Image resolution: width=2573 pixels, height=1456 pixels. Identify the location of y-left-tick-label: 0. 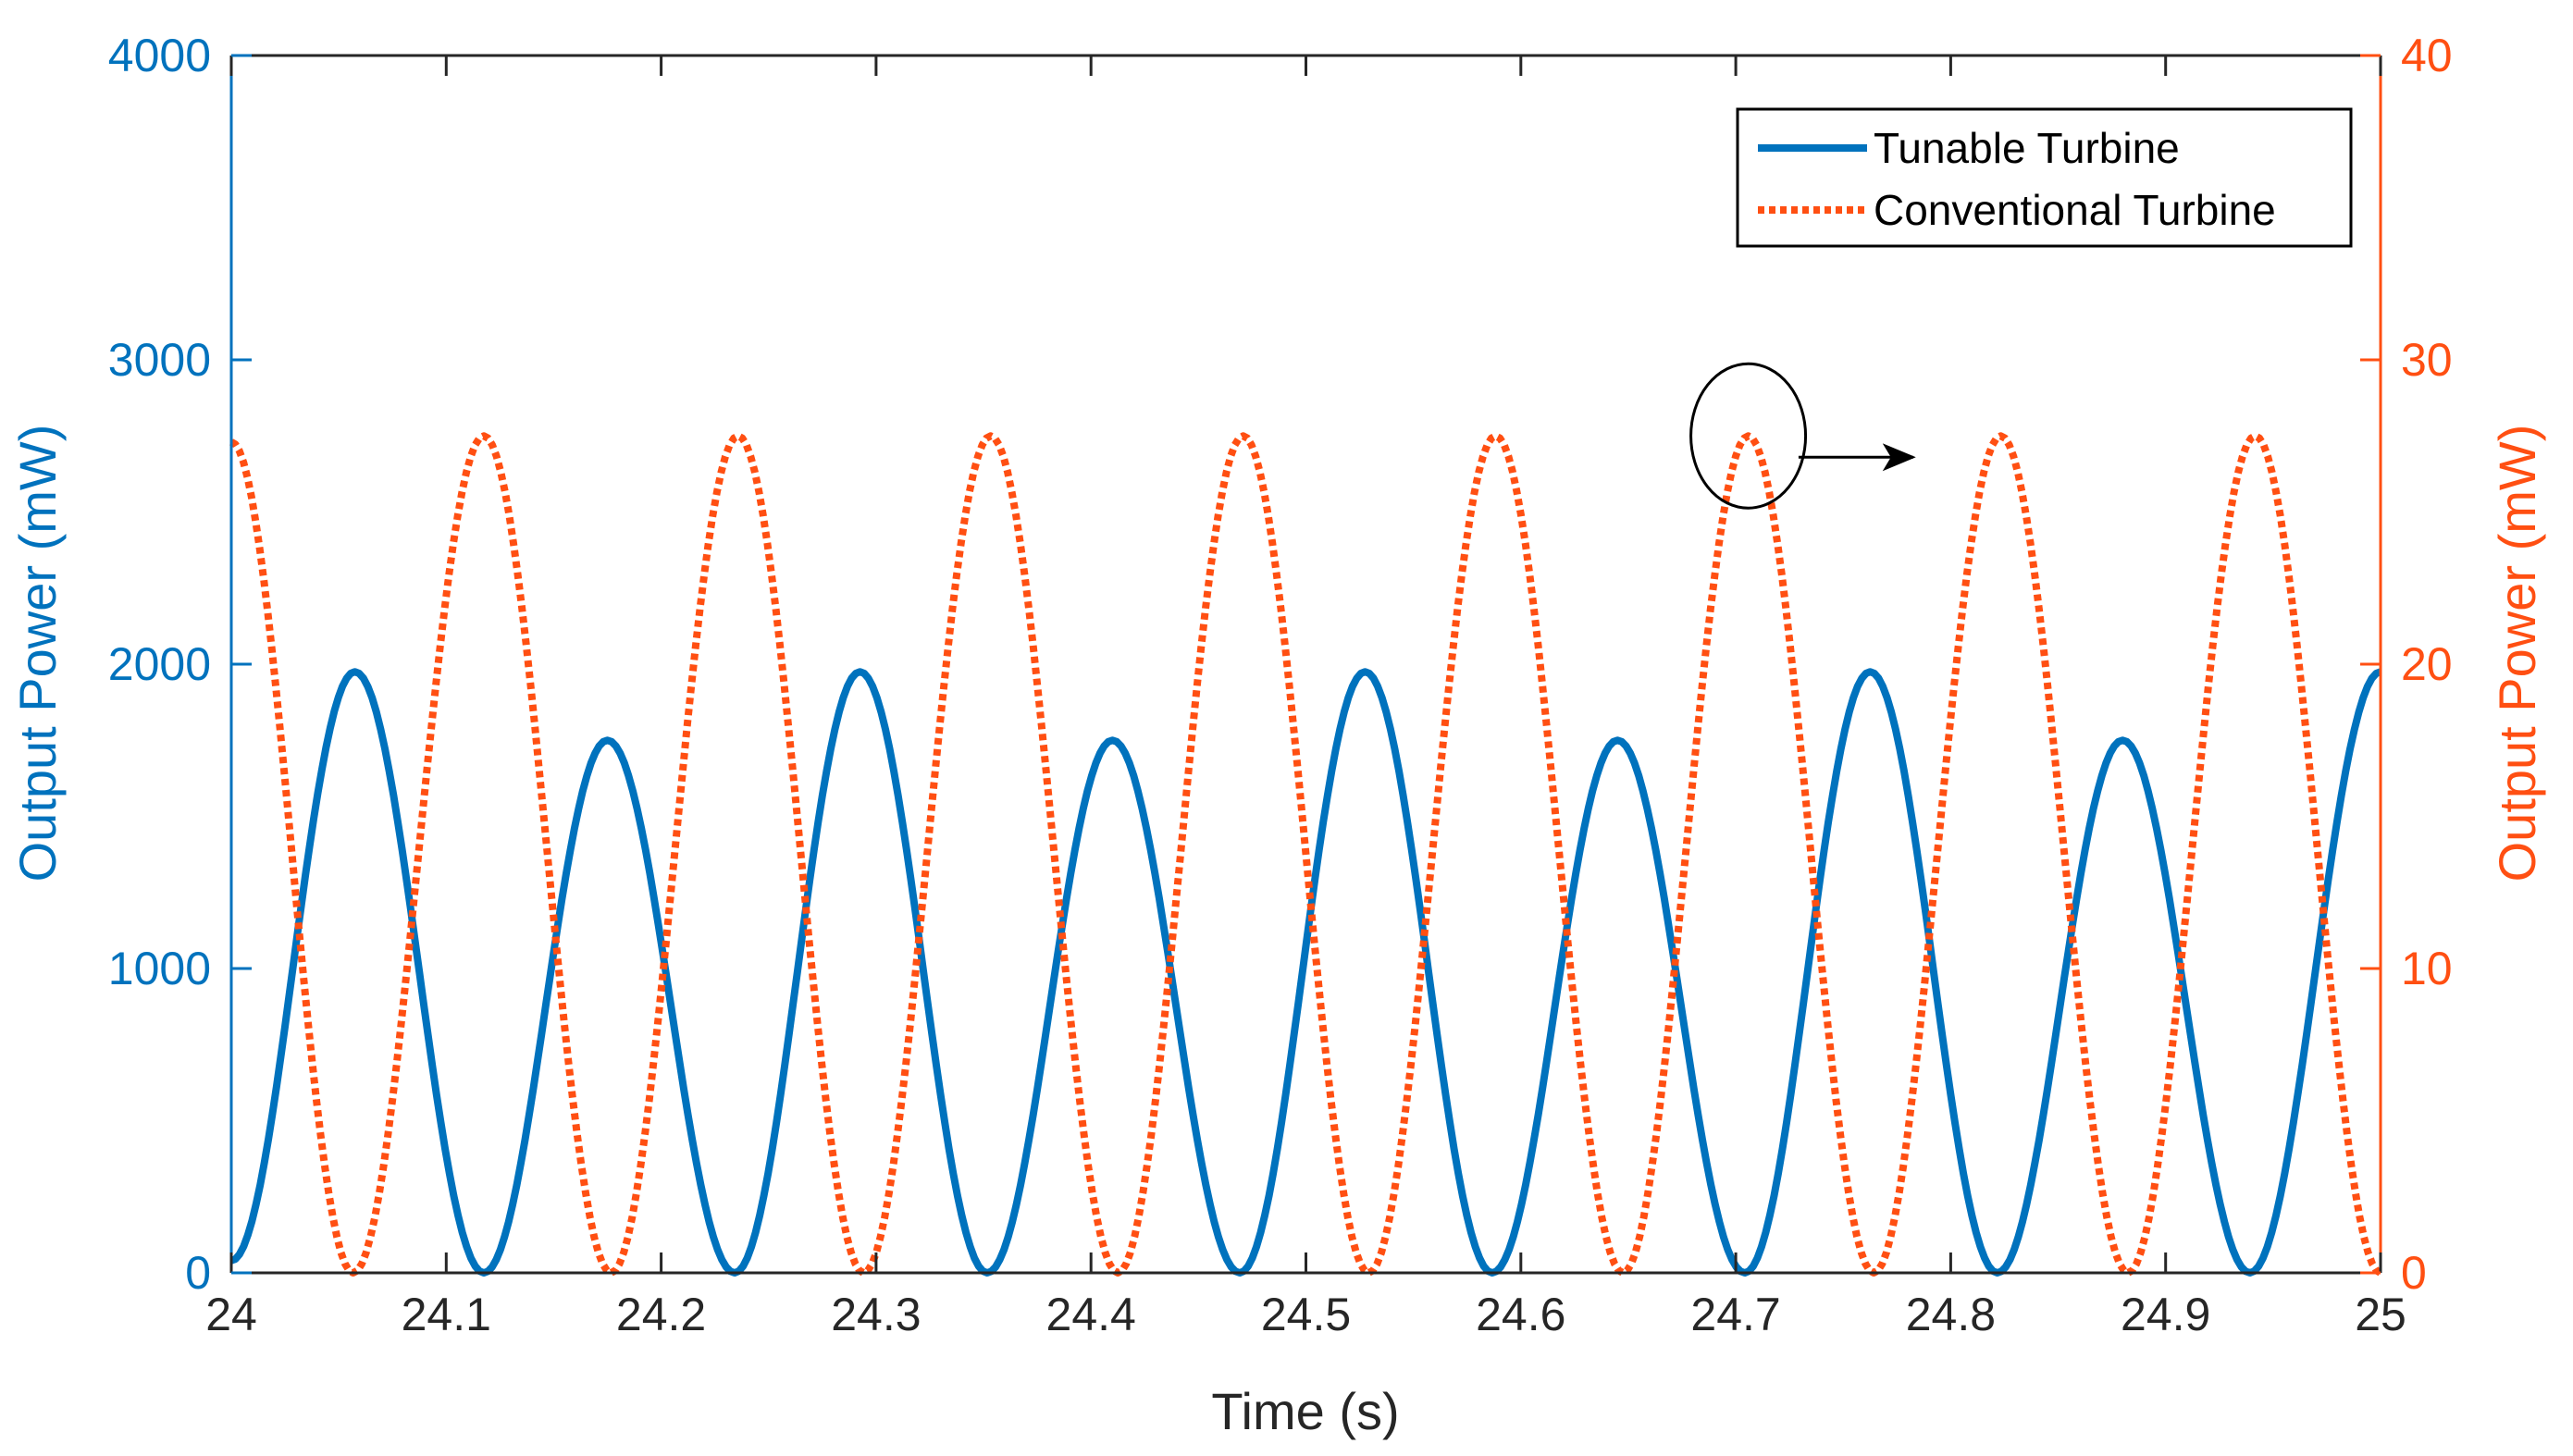
(198, 1273).